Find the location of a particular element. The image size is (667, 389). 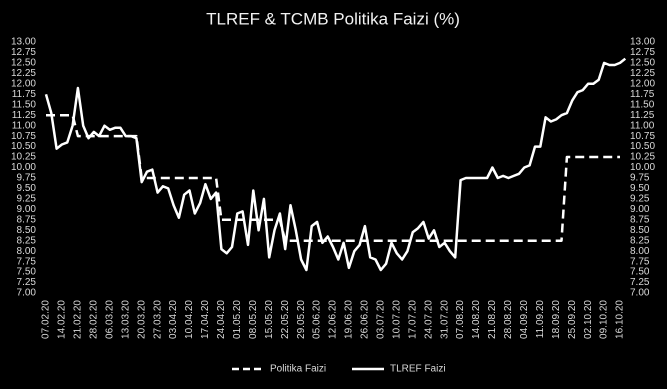

y2-tick-label: 10.25 is located at coordinates (642, 157).